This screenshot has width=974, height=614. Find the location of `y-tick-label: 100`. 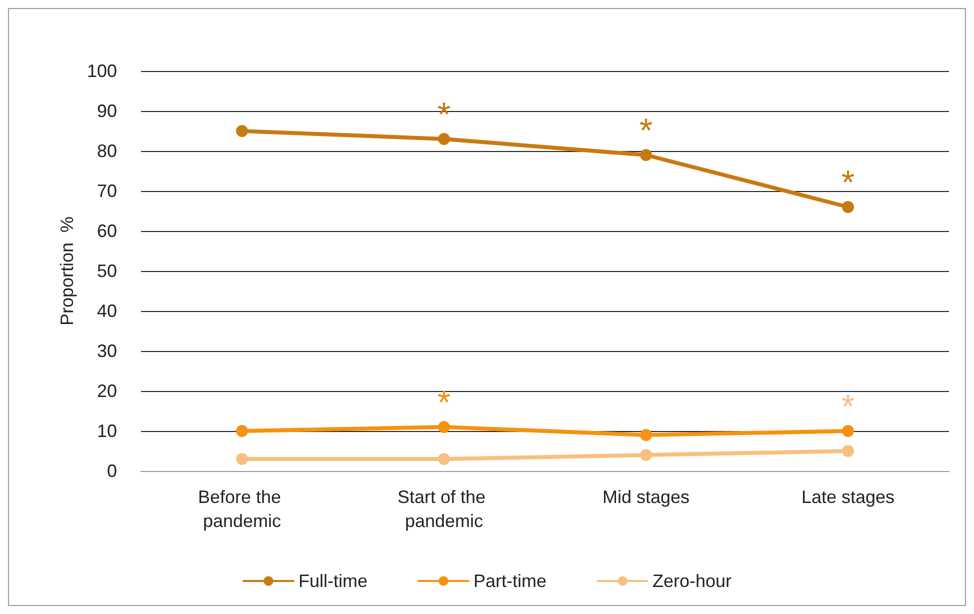

y-tick-label: 100 is located at coordinates (101, 71).